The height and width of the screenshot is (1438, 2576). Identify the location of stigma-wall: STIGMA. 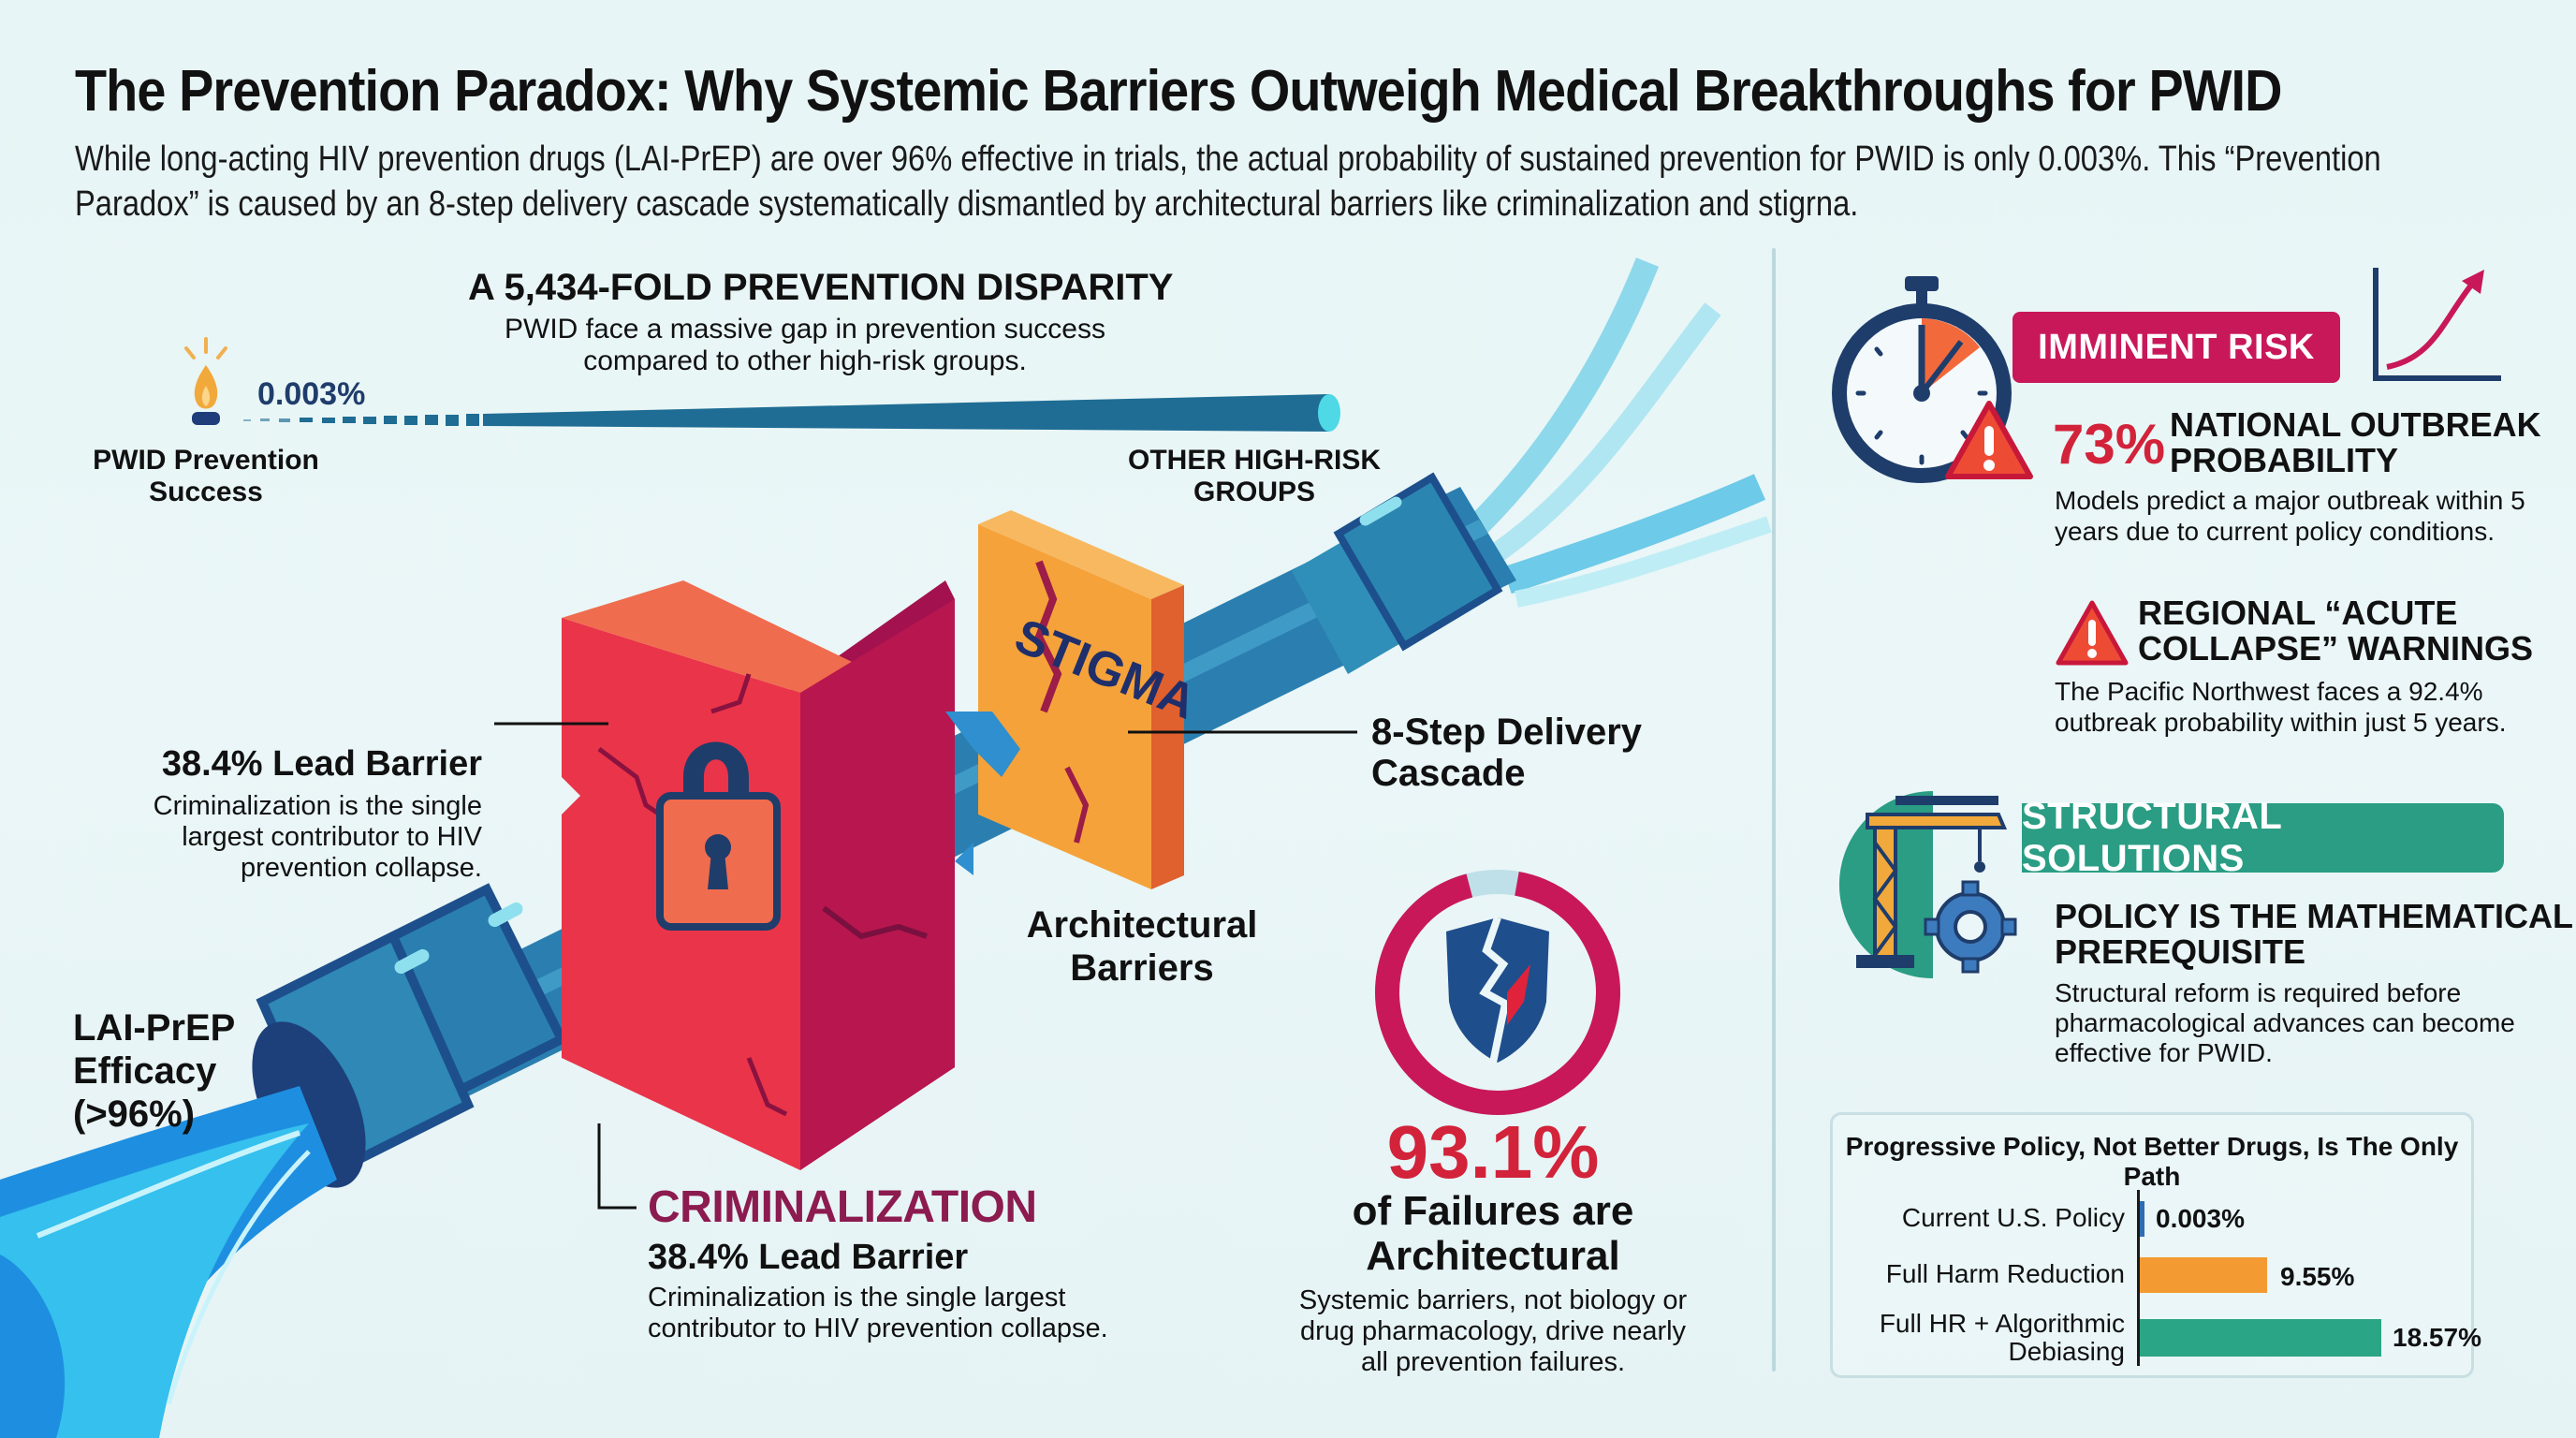
(1074, 699).